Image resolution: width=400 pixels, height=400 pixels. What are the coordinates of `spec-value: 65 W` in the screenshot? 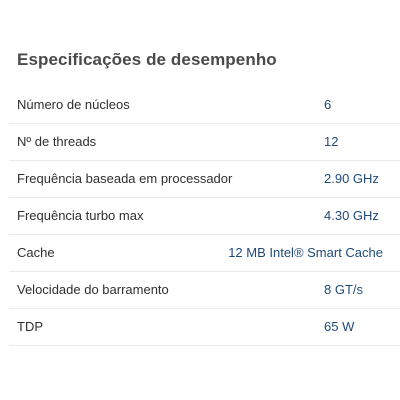 It's located at (339, 326).